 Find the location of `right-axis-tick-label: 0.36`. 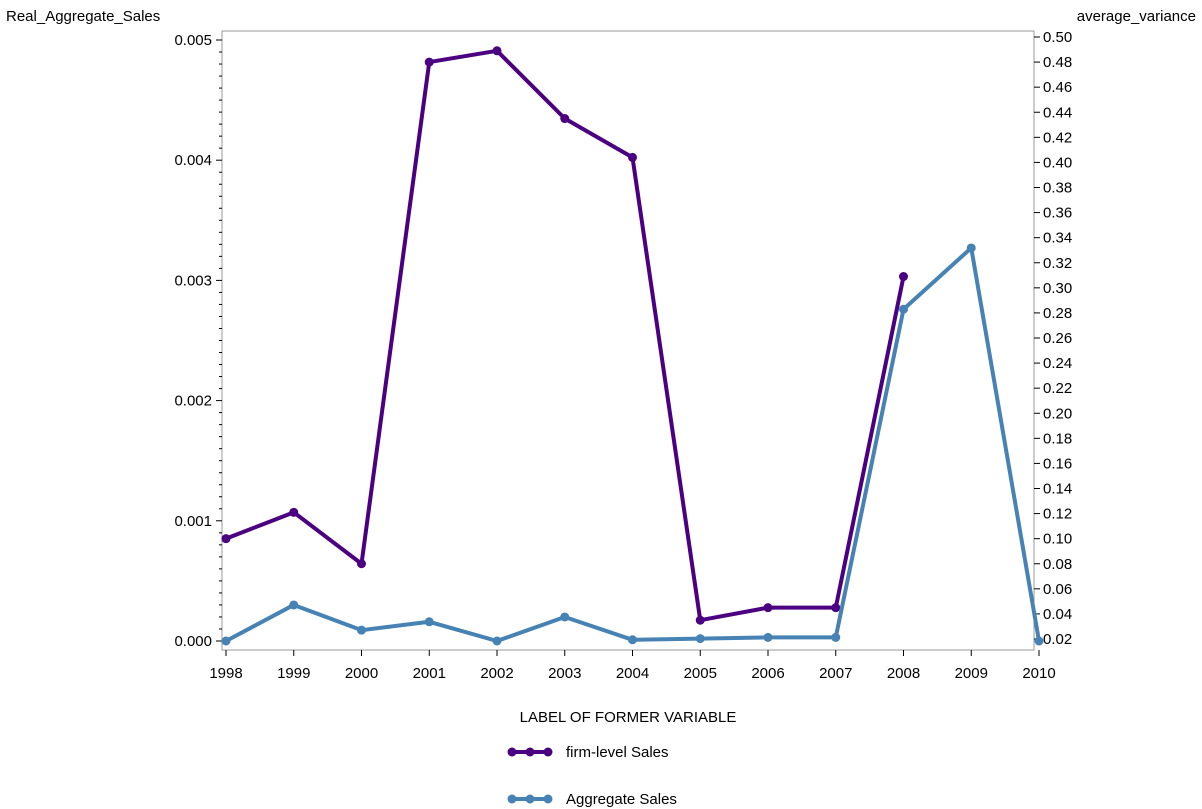

right-axis-tick-label: 0.36 is located at coordinates (1057, 213).